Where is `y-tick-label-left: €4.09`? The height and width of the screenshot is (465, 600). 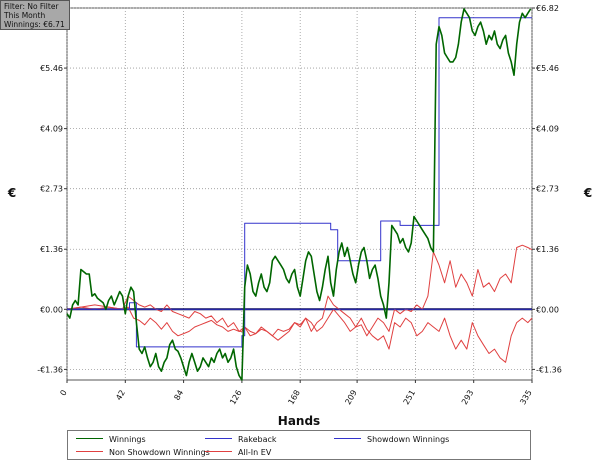 y-tick-label-left: €4.09 is located at coordinates (51, 129).